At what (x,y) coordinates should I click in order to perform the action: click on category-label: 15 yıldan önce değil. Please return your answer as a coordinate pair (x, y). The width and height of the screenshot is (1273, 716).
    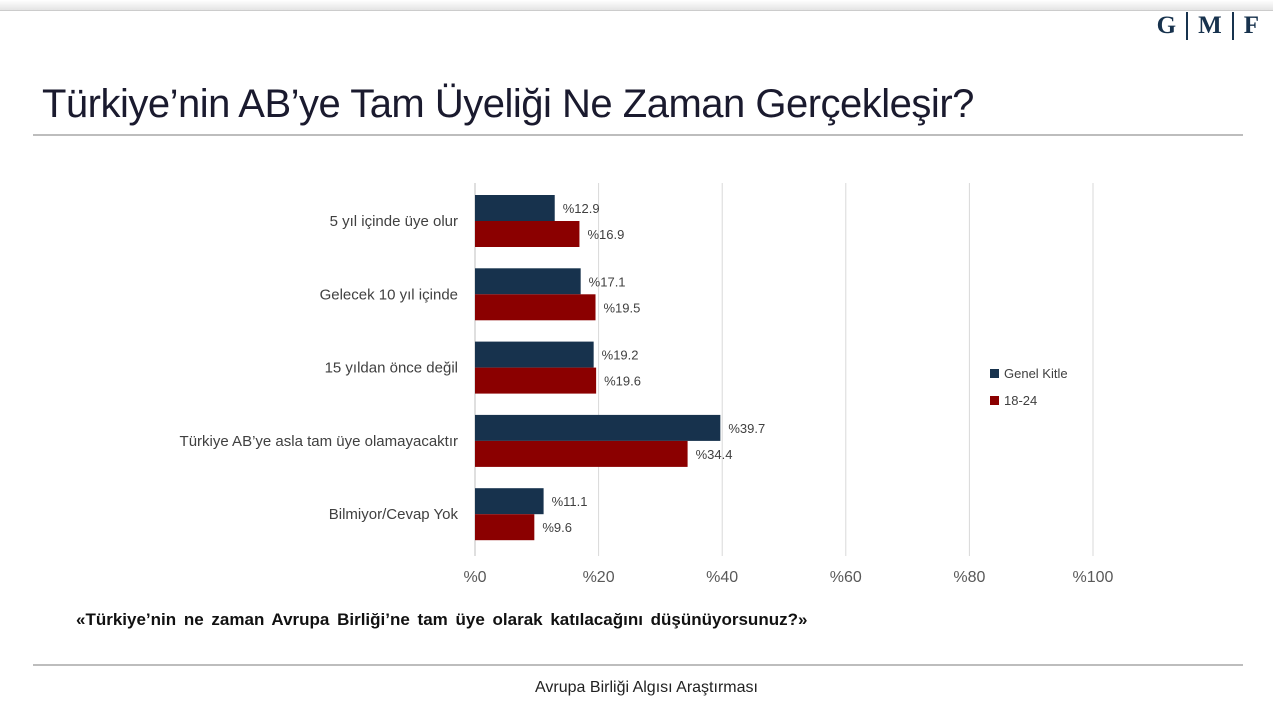
    Looking at the image, I should click on (391, 368).